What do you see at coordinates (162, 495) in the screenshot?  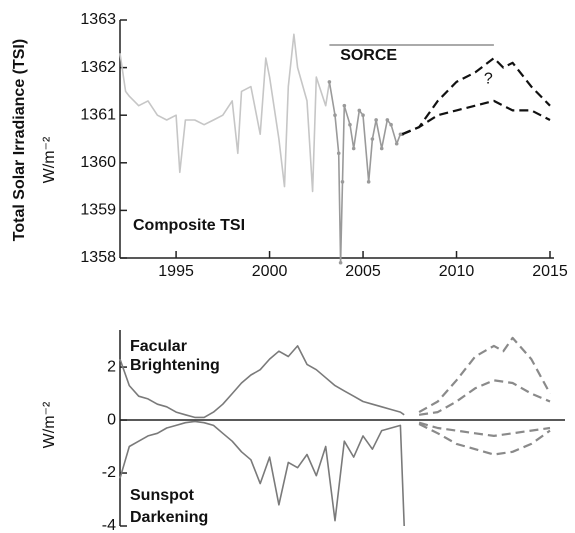 I see `annotation: Sunspot` at bounding box center [162, 495].